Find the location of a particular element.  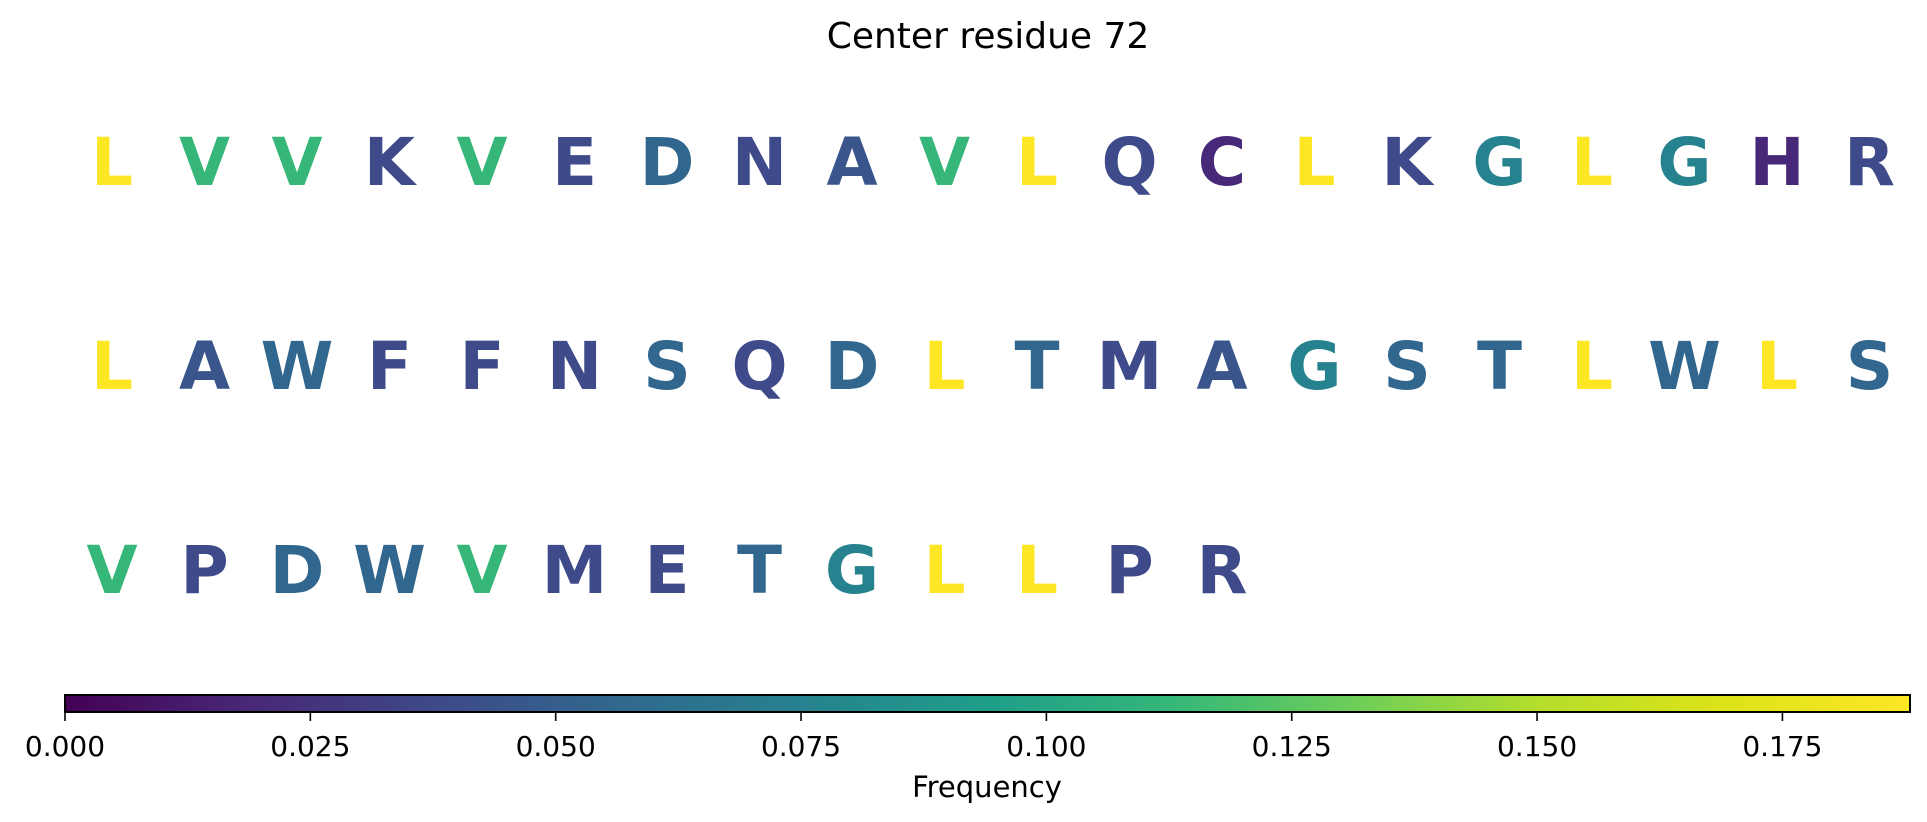

residue-2-11: T is located at coordinates (1036, 366).